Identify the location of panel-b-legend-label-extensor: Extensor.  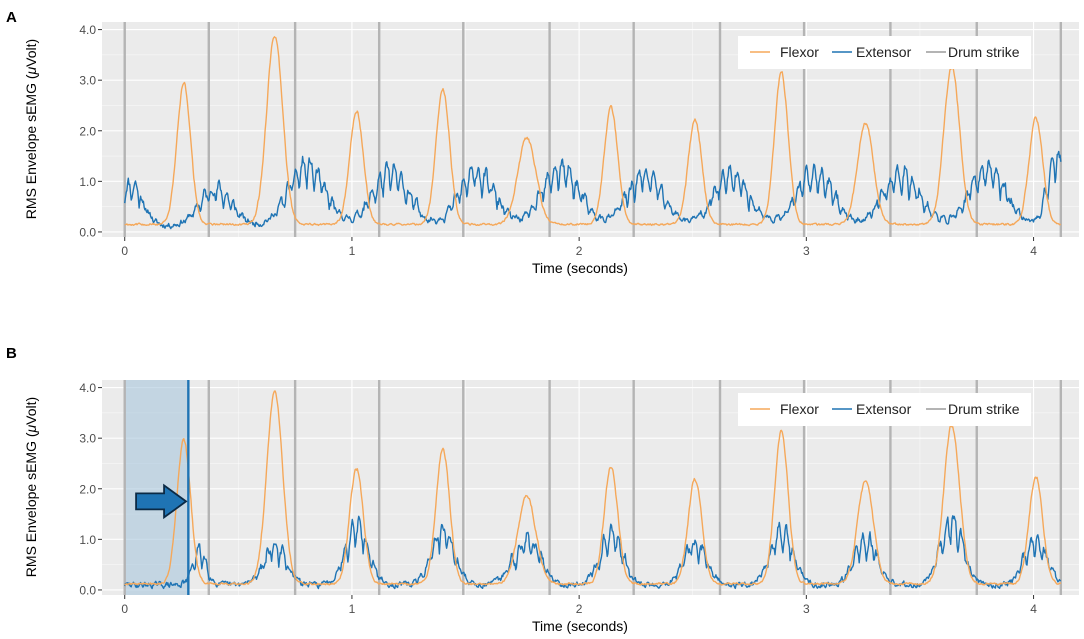
(884, 409).